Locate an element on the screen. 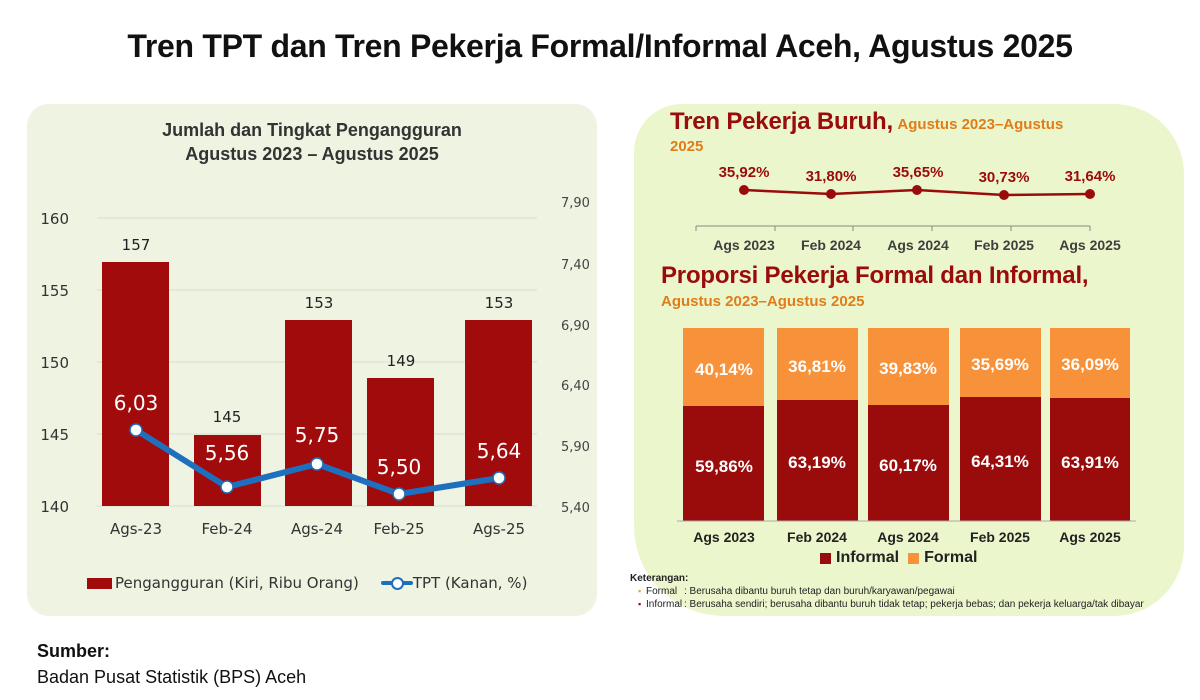  svg-text: Ags-23 is located at coordinates (136, 529).